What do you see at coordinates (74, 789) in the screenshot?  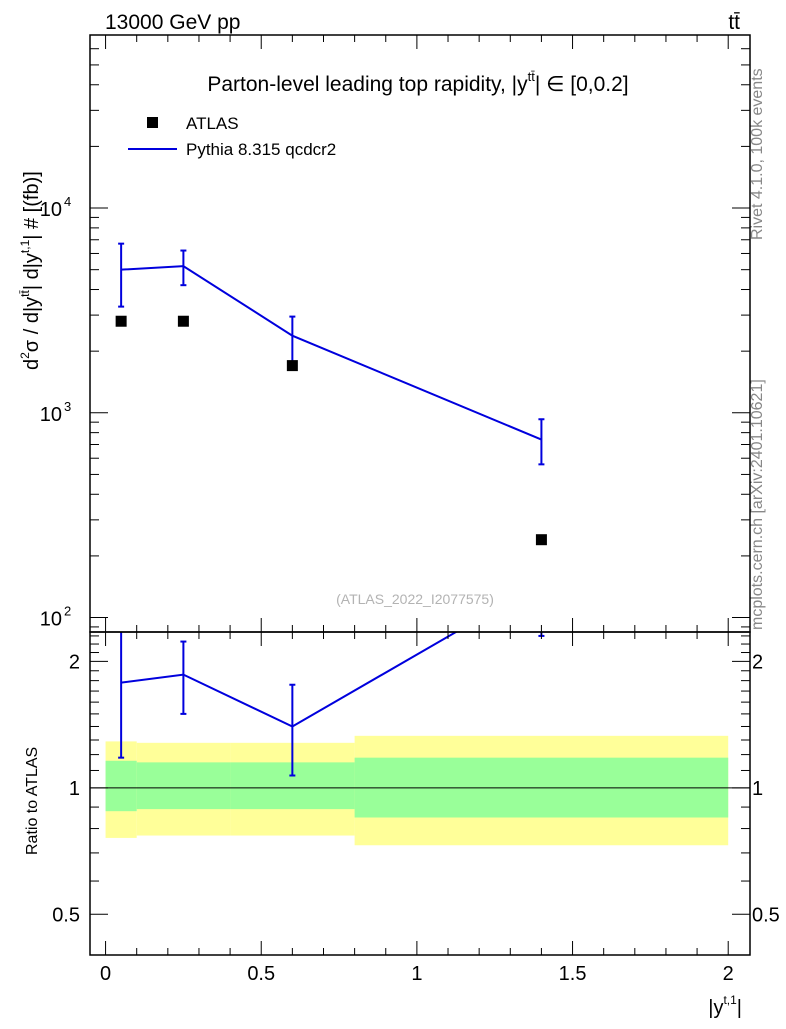 I see `ratio-y-tick-label: 1` at bounding box center [74, 789].